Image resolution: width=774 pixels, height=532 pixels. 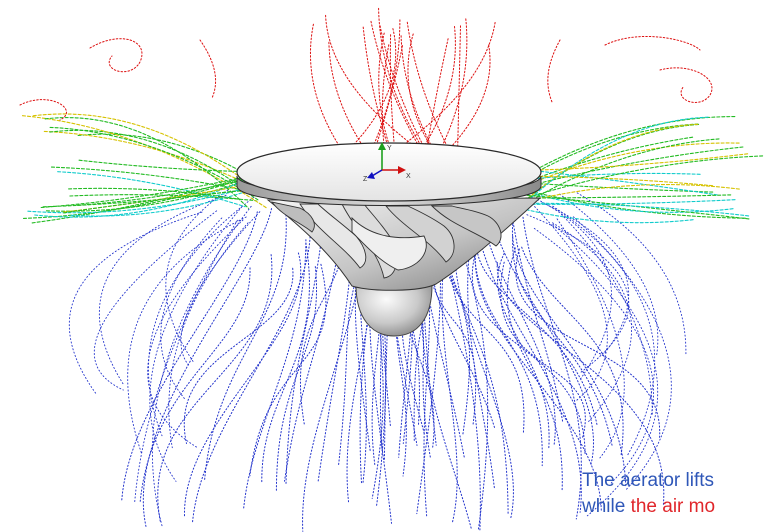 I want to click on caption-line-2-prefix: while, so click(x=606, y=506).